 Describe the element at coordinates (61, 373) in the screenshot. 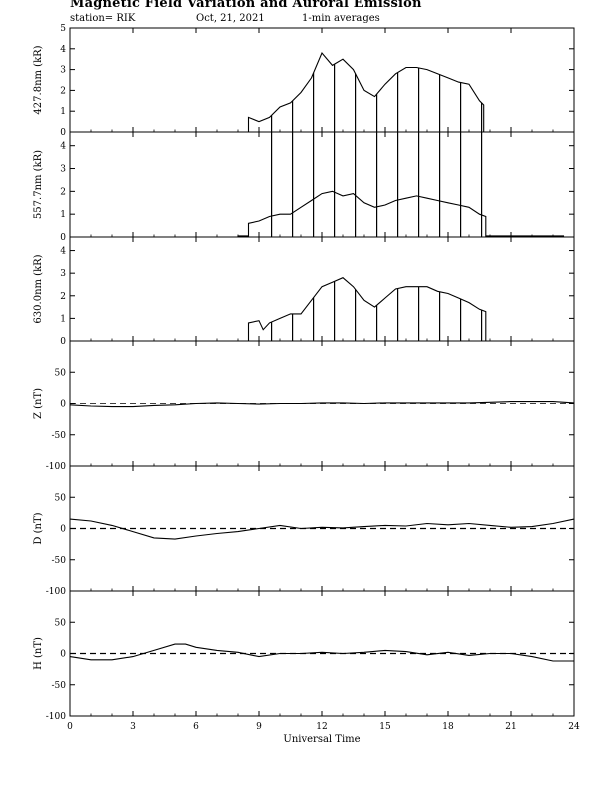

I see `panel-4-ytick-label: 50` at that location.